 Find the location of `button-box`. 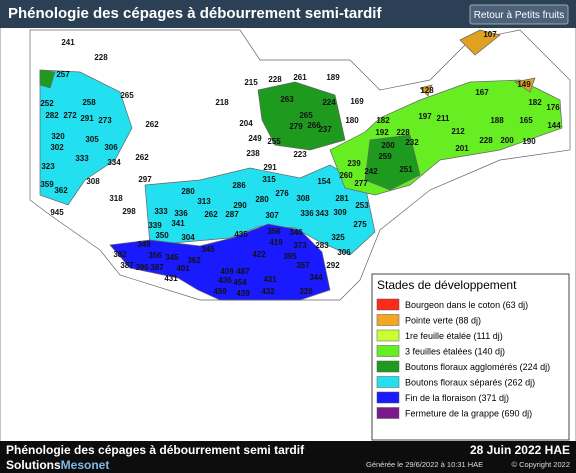

button-box is located at coordinates (519, 14).